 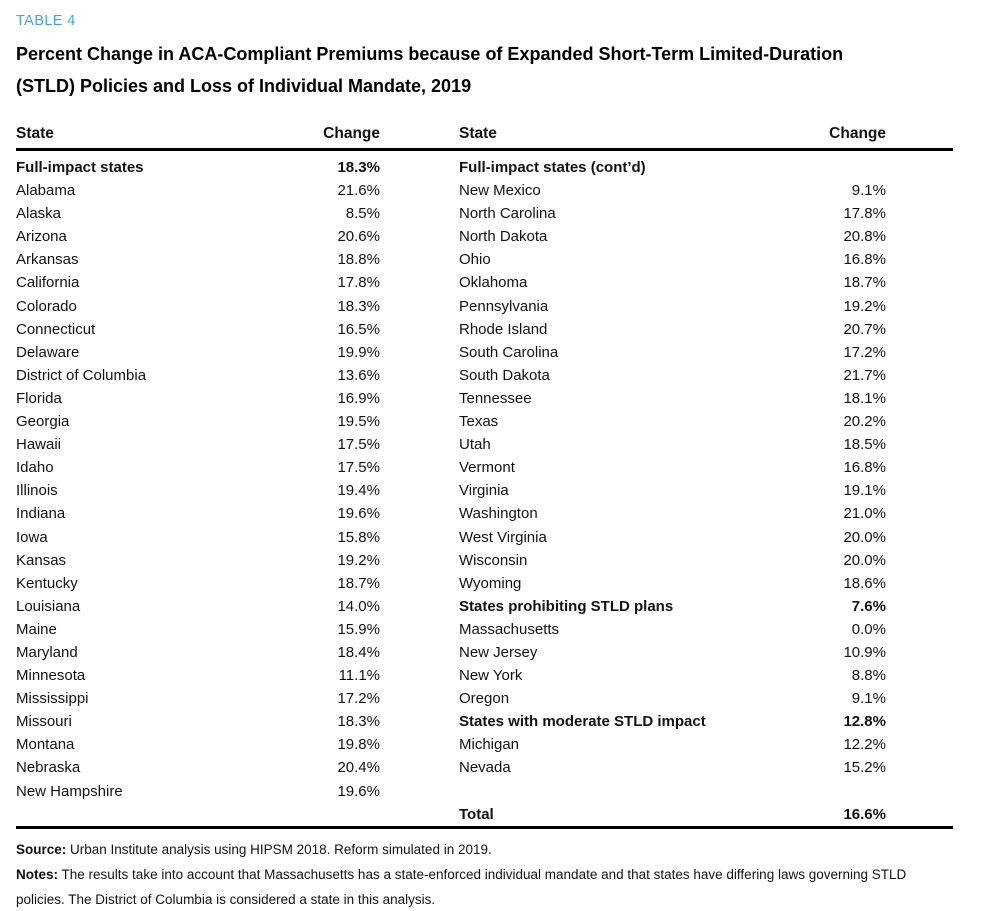 I want to click on table-row: Rhode Island 20.7%, so click(x=672, y=329).